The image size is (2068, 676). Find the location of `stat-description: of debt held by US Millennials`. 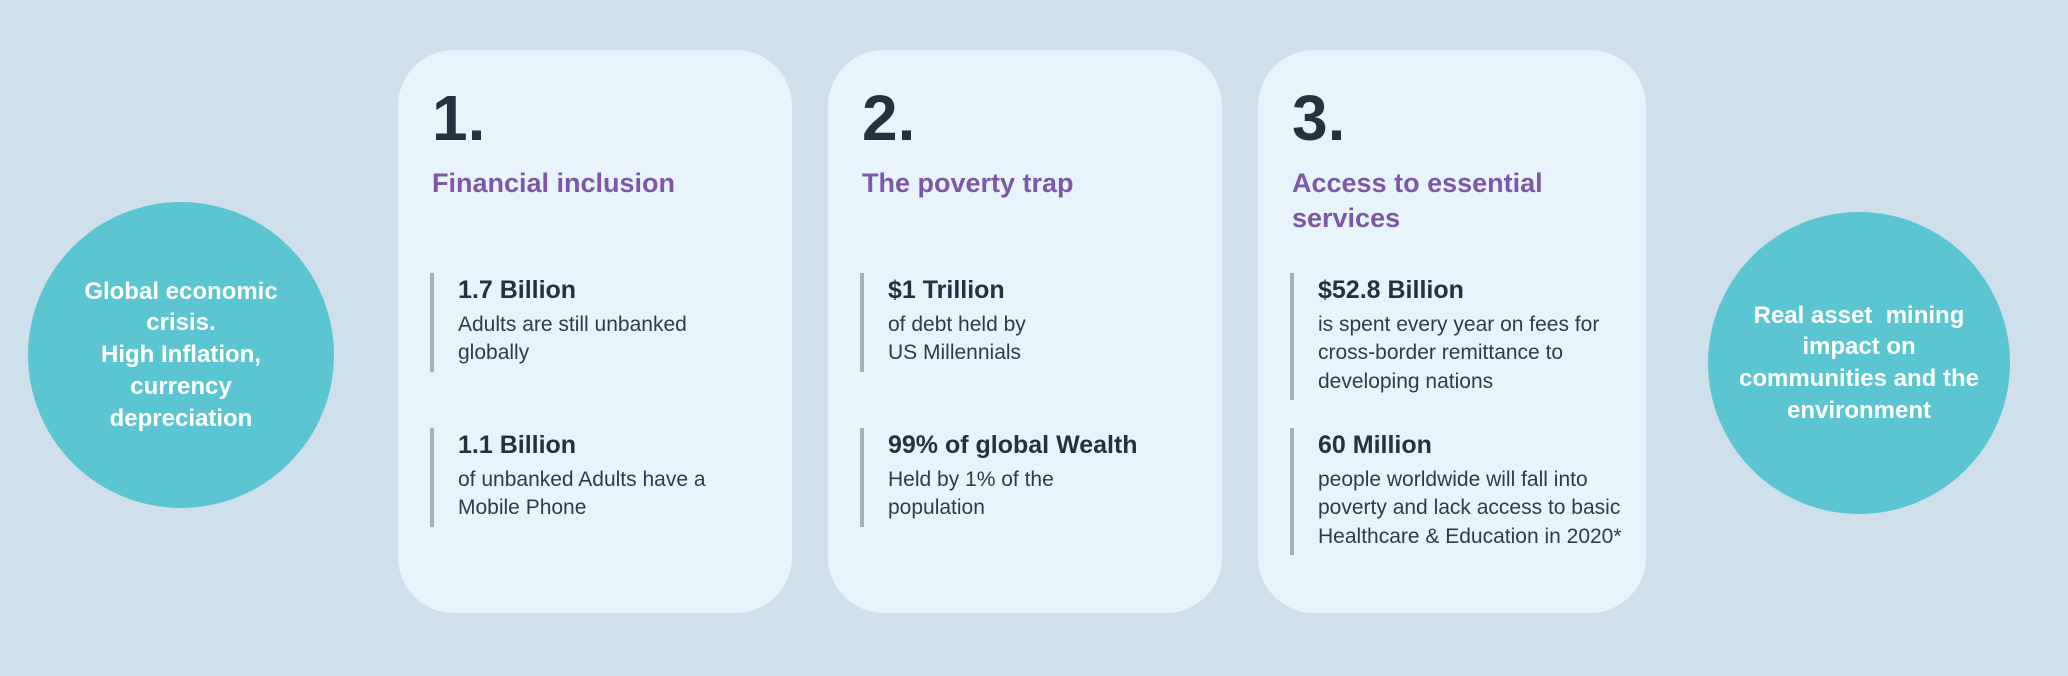

stat-description: of debt held by US Millennials is located at coordinates (957, 339).